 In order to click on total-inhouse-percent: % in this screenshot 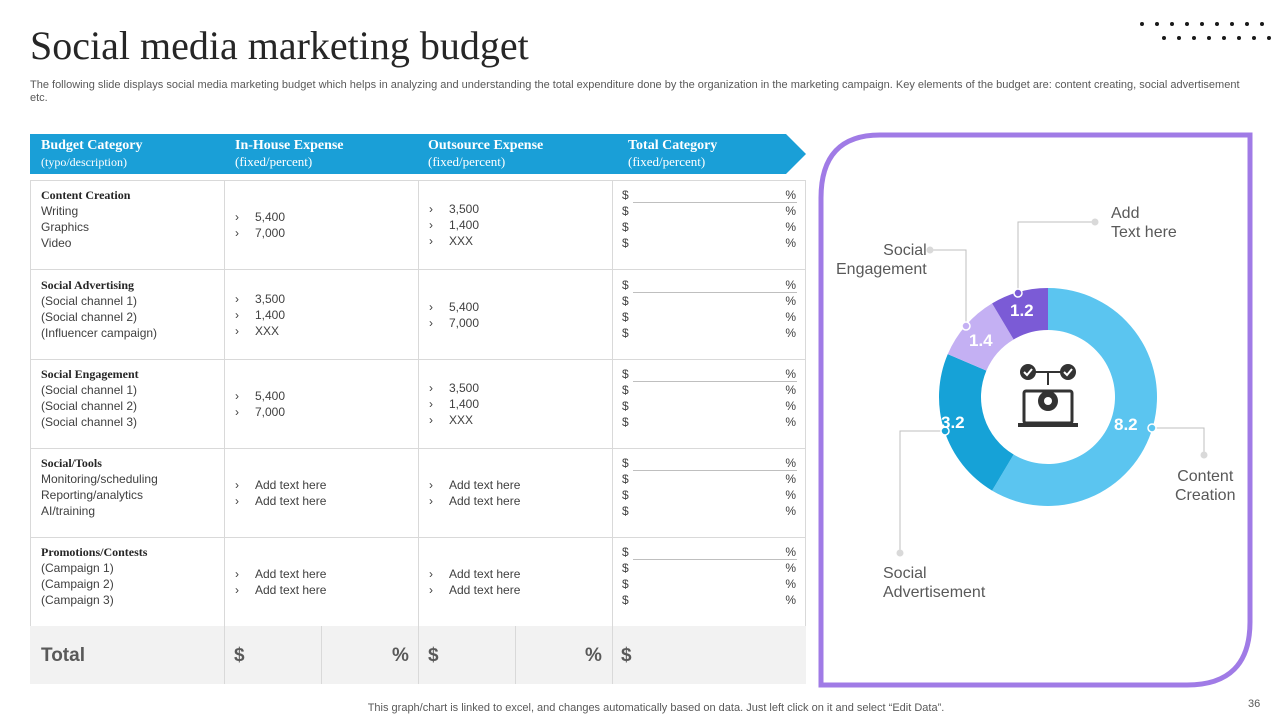, I will do `click(400, 655)`.